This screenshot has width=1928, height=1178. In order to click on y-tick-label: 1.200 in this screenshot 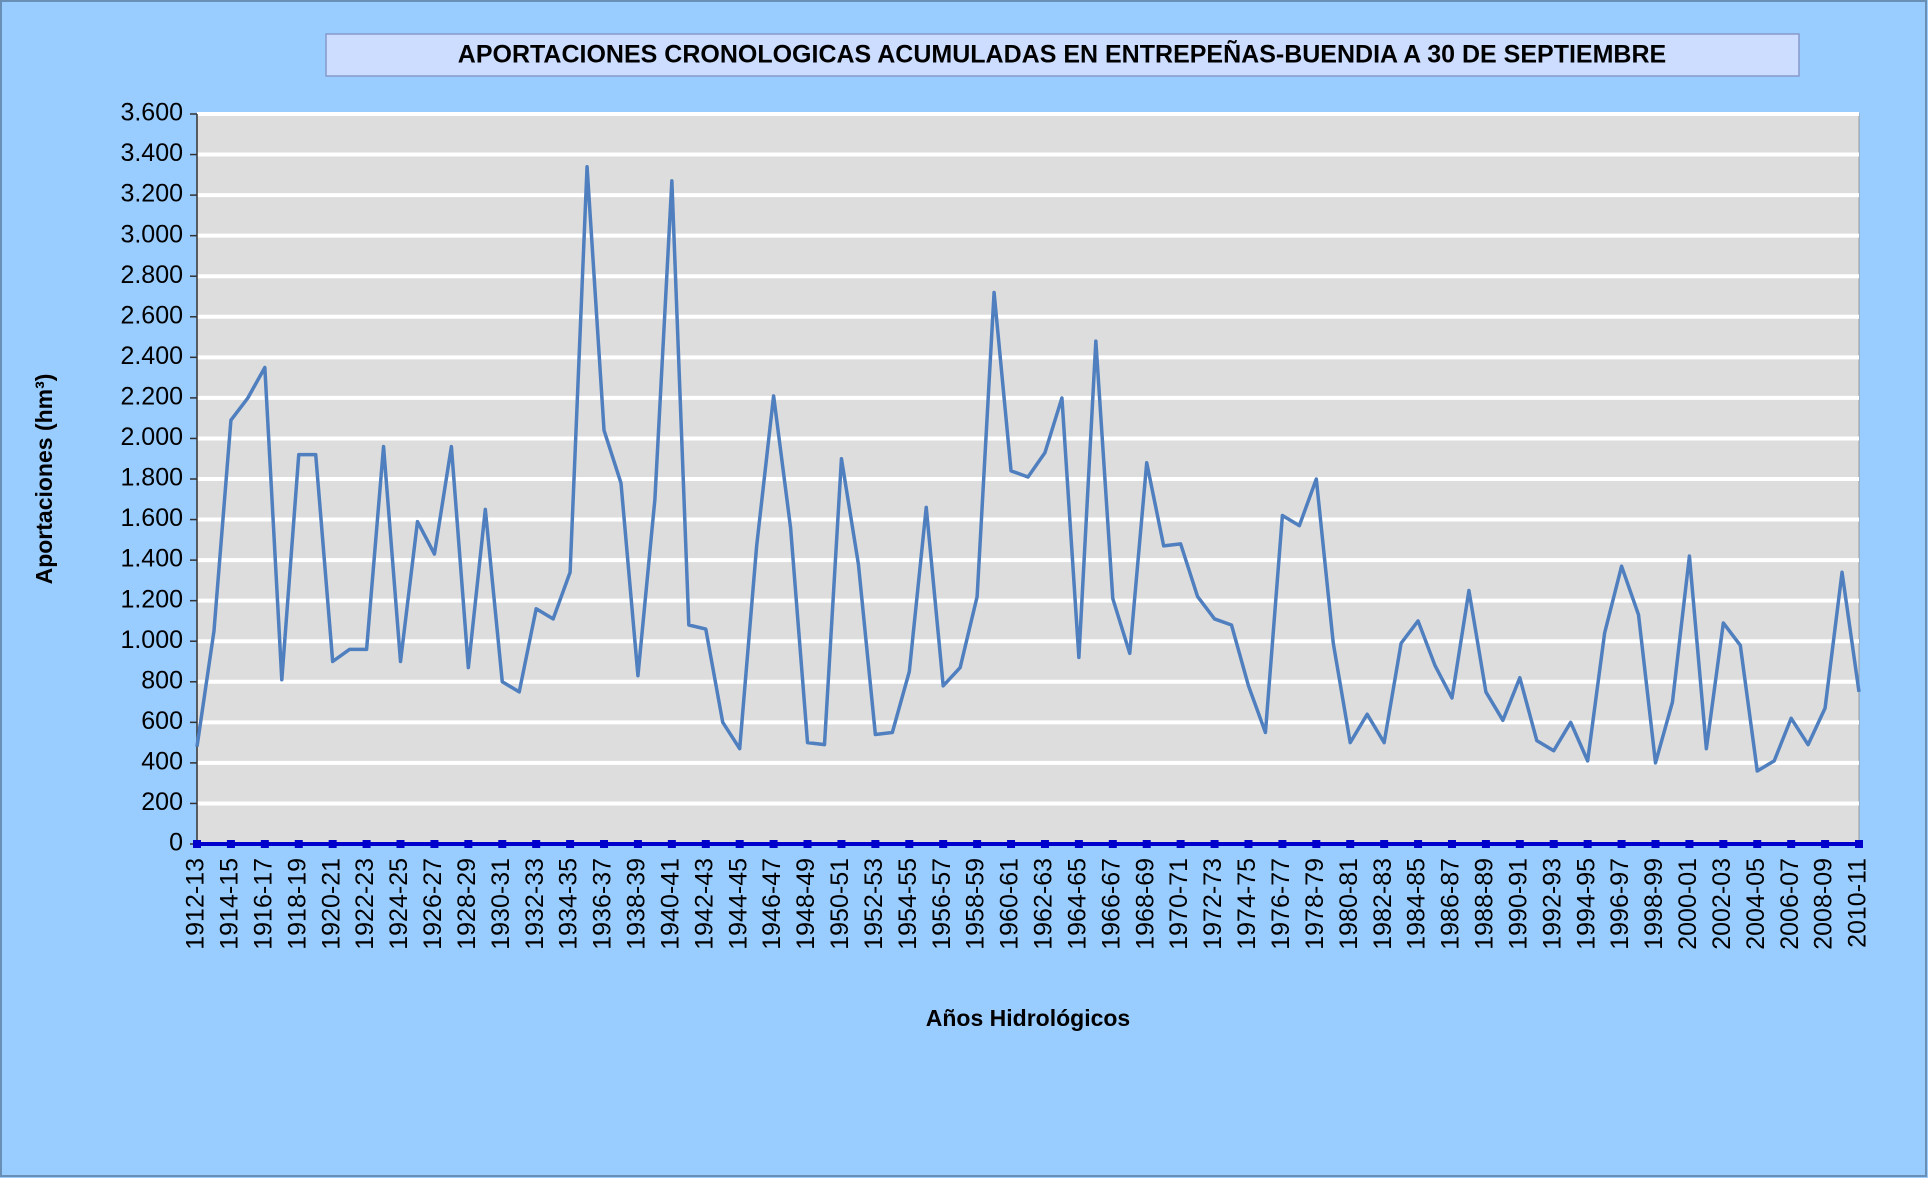, I will do `click(151, 599)`.